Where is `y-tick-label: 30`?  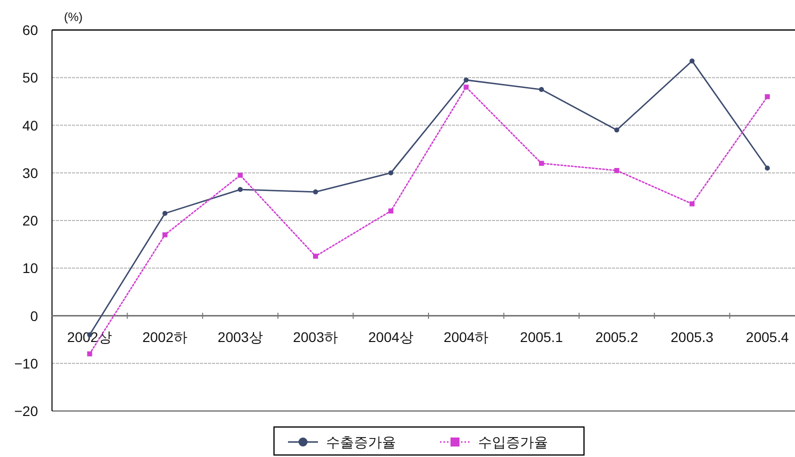
y-tick-label: 30 is located at coordinates (30, 172).